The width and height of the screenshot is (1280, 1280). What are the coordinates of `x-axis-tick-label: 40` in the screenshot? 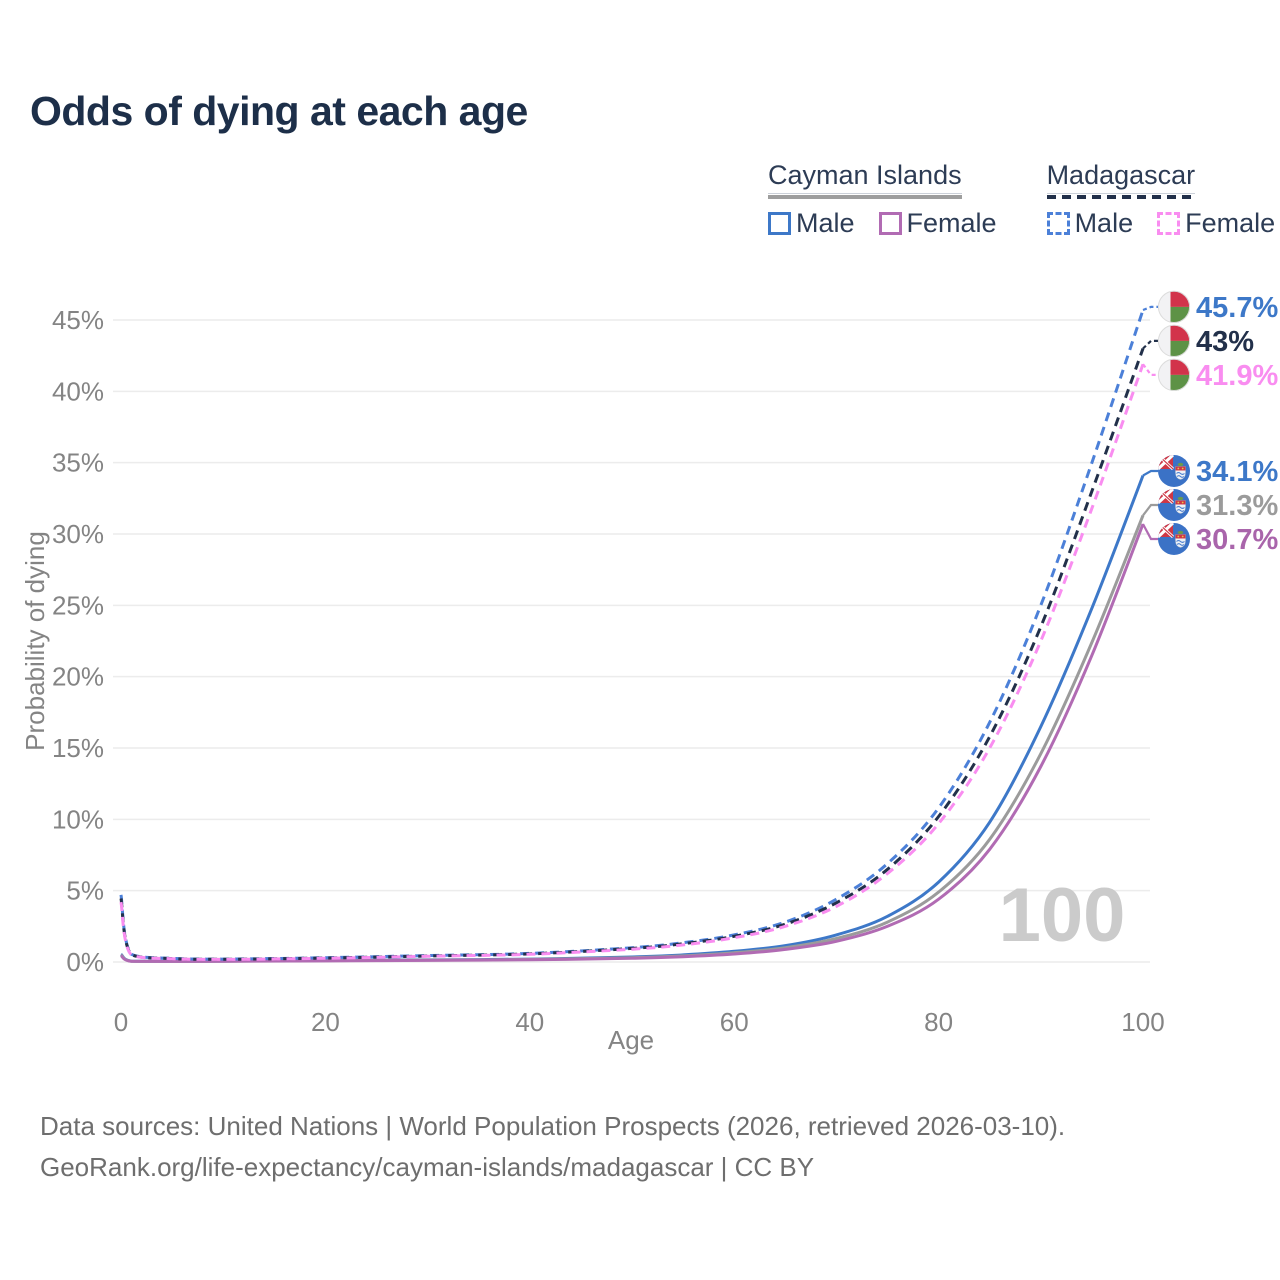 It's located at (529, 1022).